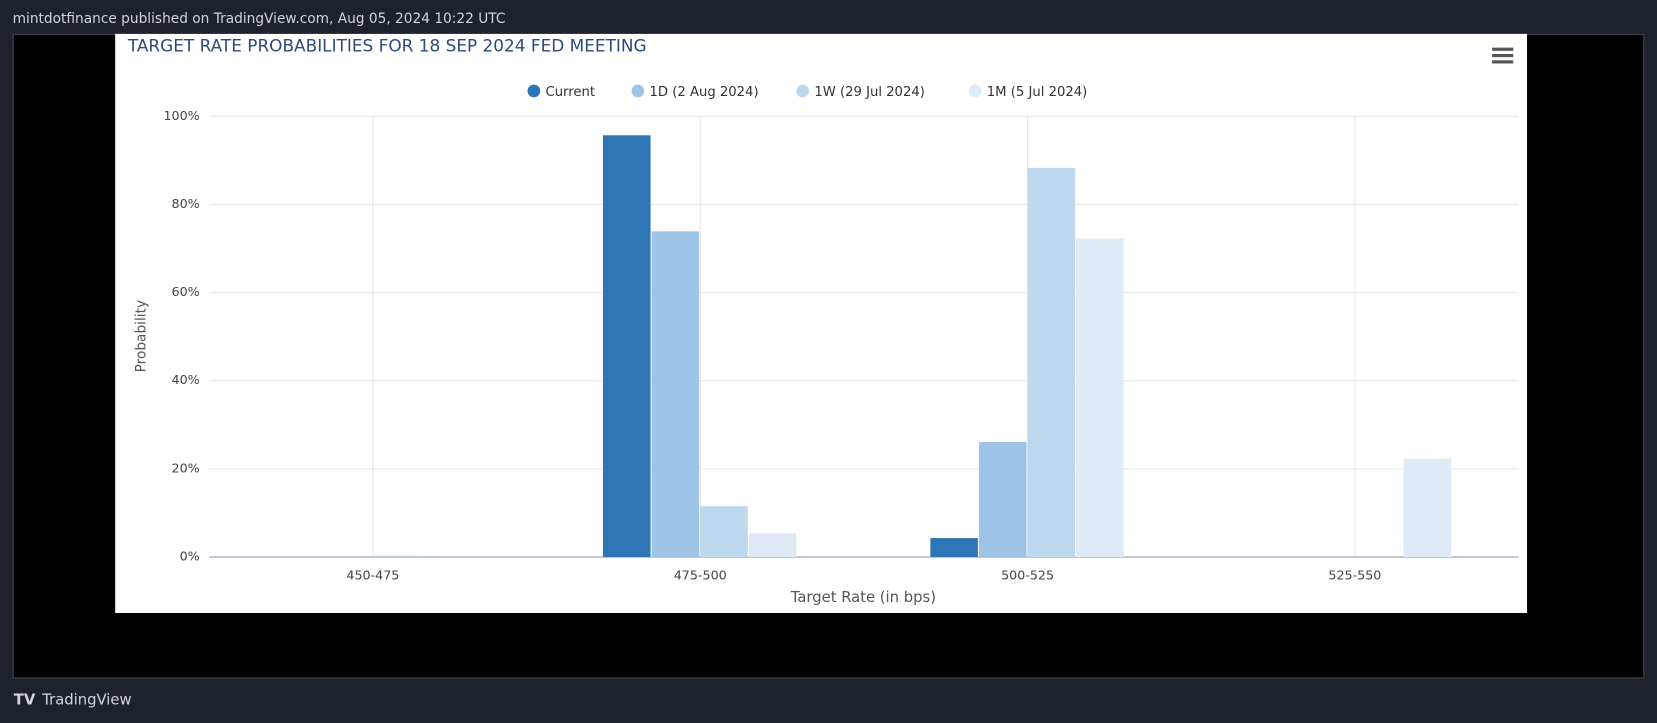 The image size is (1657, 723). What do you see at coordinates (1037, 92) in the screenshot?
I see `legend-label: 1M (5 Jul 2024)` at bounding box center [1037, 92].